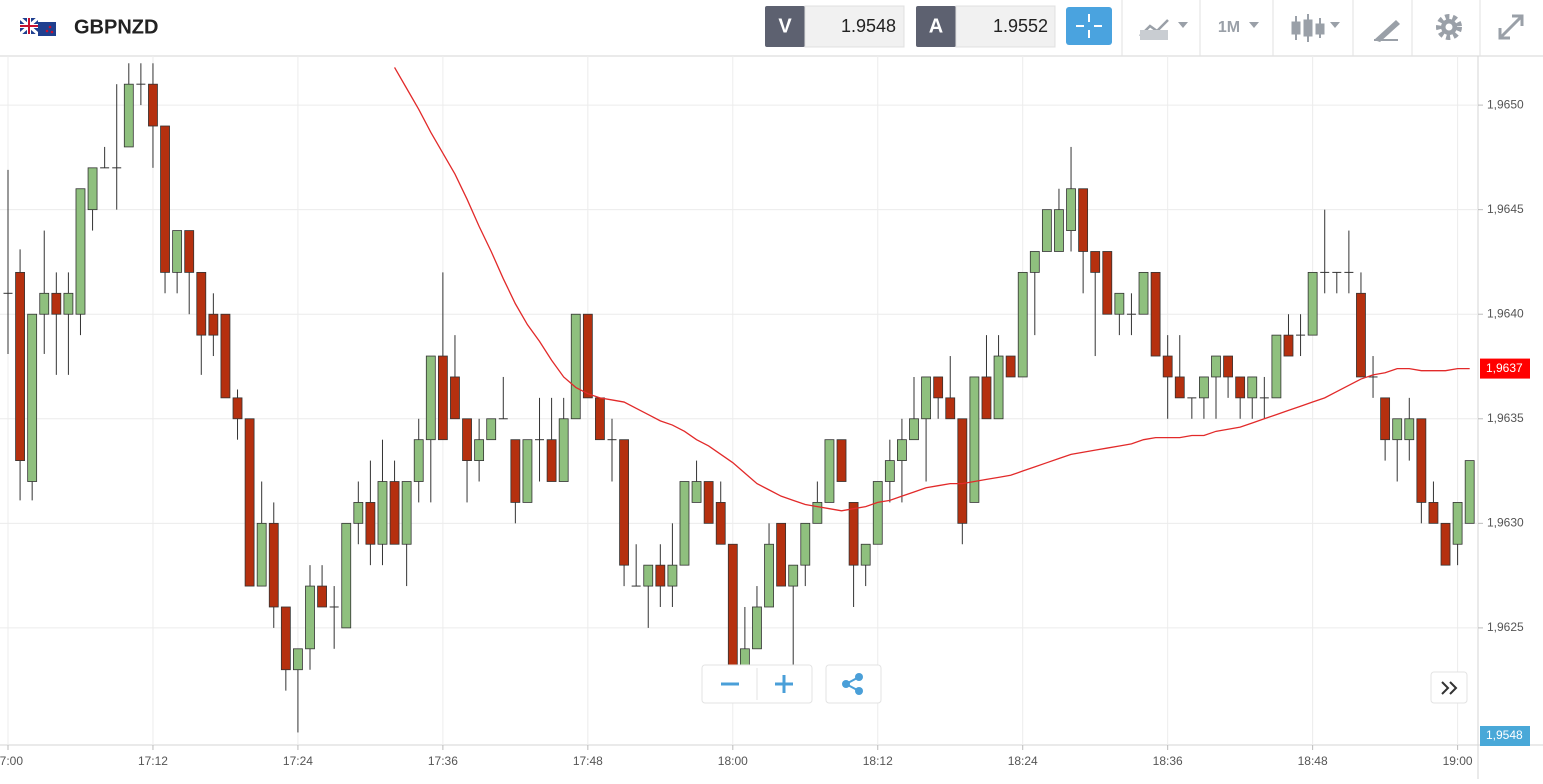 Image resolution: width=1543 pixels, height=784 pixels. Describe the element at coordinates (11, 761) in the screenshot. I see `x-tick-label: 17:00` at that location.